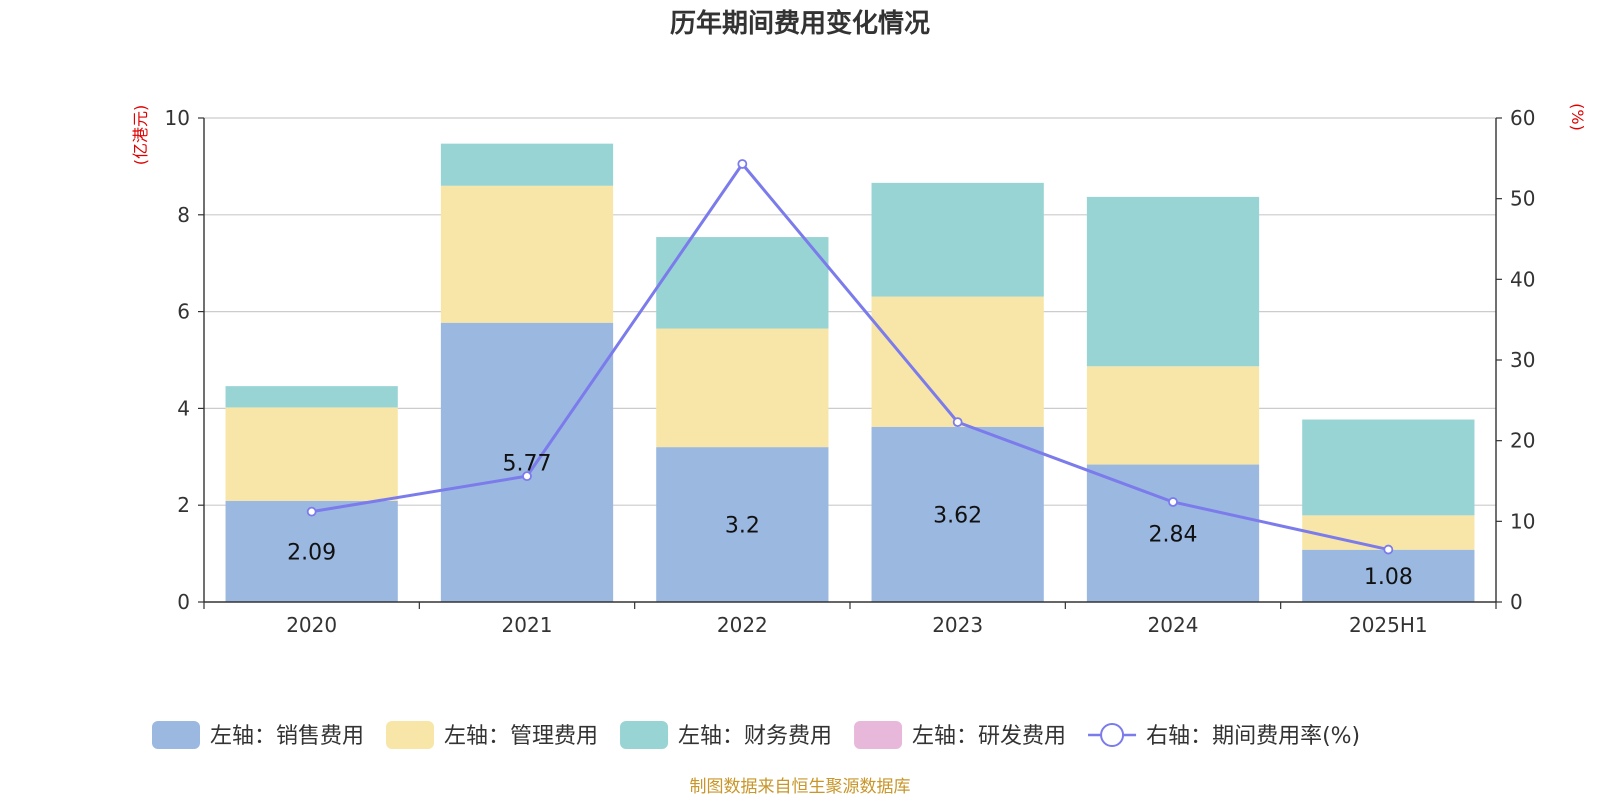  I want to click on sales-data-label: 3.2, so click(742, 526).